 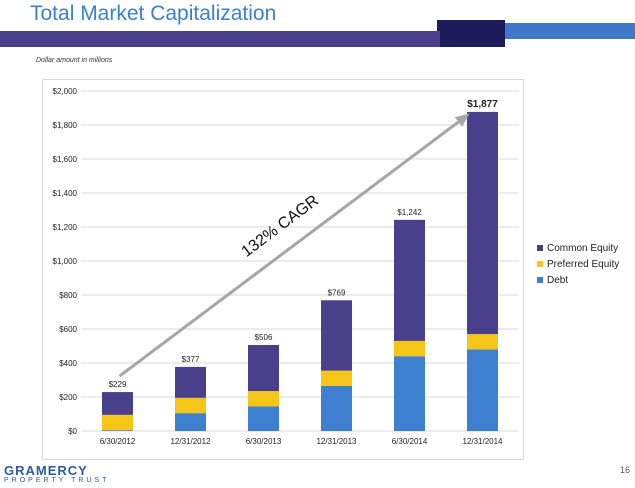 I want to click on company-logo: GRAMERCY PROPERTY TRUST, so click(x=56, y=473).